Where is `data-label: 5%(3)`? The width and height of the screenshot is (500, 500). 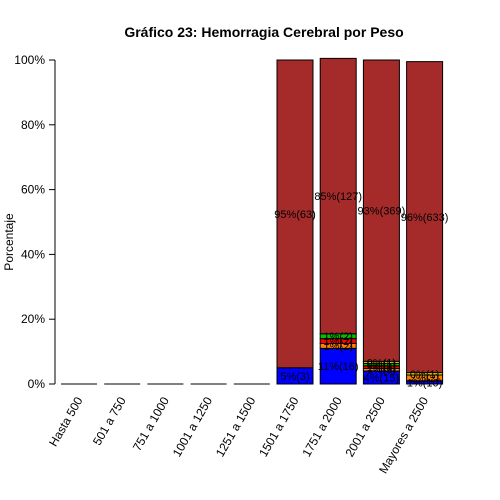 data-label: 5%(3) is located at coordinates (294, 377).